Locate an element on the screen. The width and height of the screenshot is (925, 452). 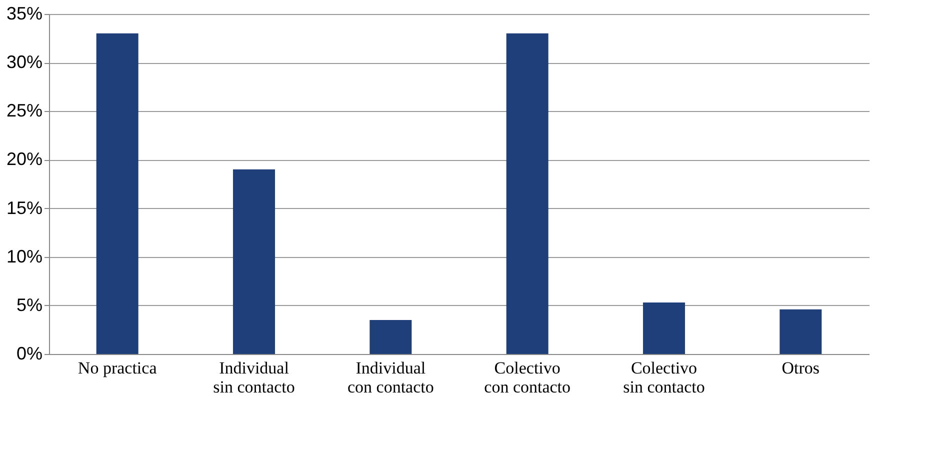
y-tick-label: 15% is located at coordinates (24, 208).